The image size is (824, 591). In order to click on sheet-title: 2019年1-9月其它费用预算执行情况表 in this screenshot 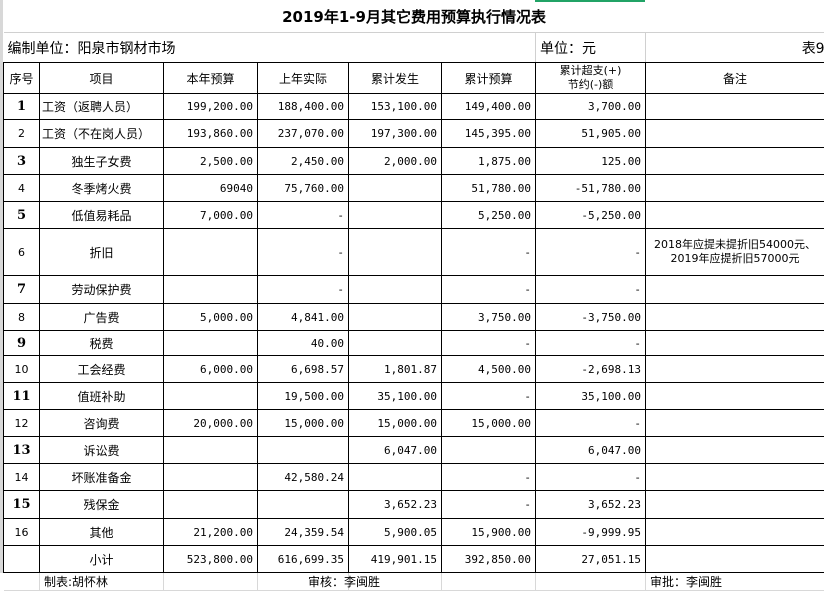, I will do `click(414, 16)`.